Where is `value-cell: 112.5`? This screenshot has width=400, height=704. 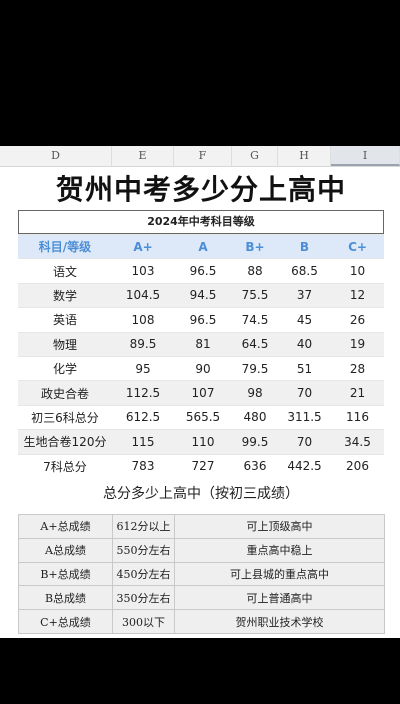
value-cell: 112.5 is located at coordinates (143, 393).